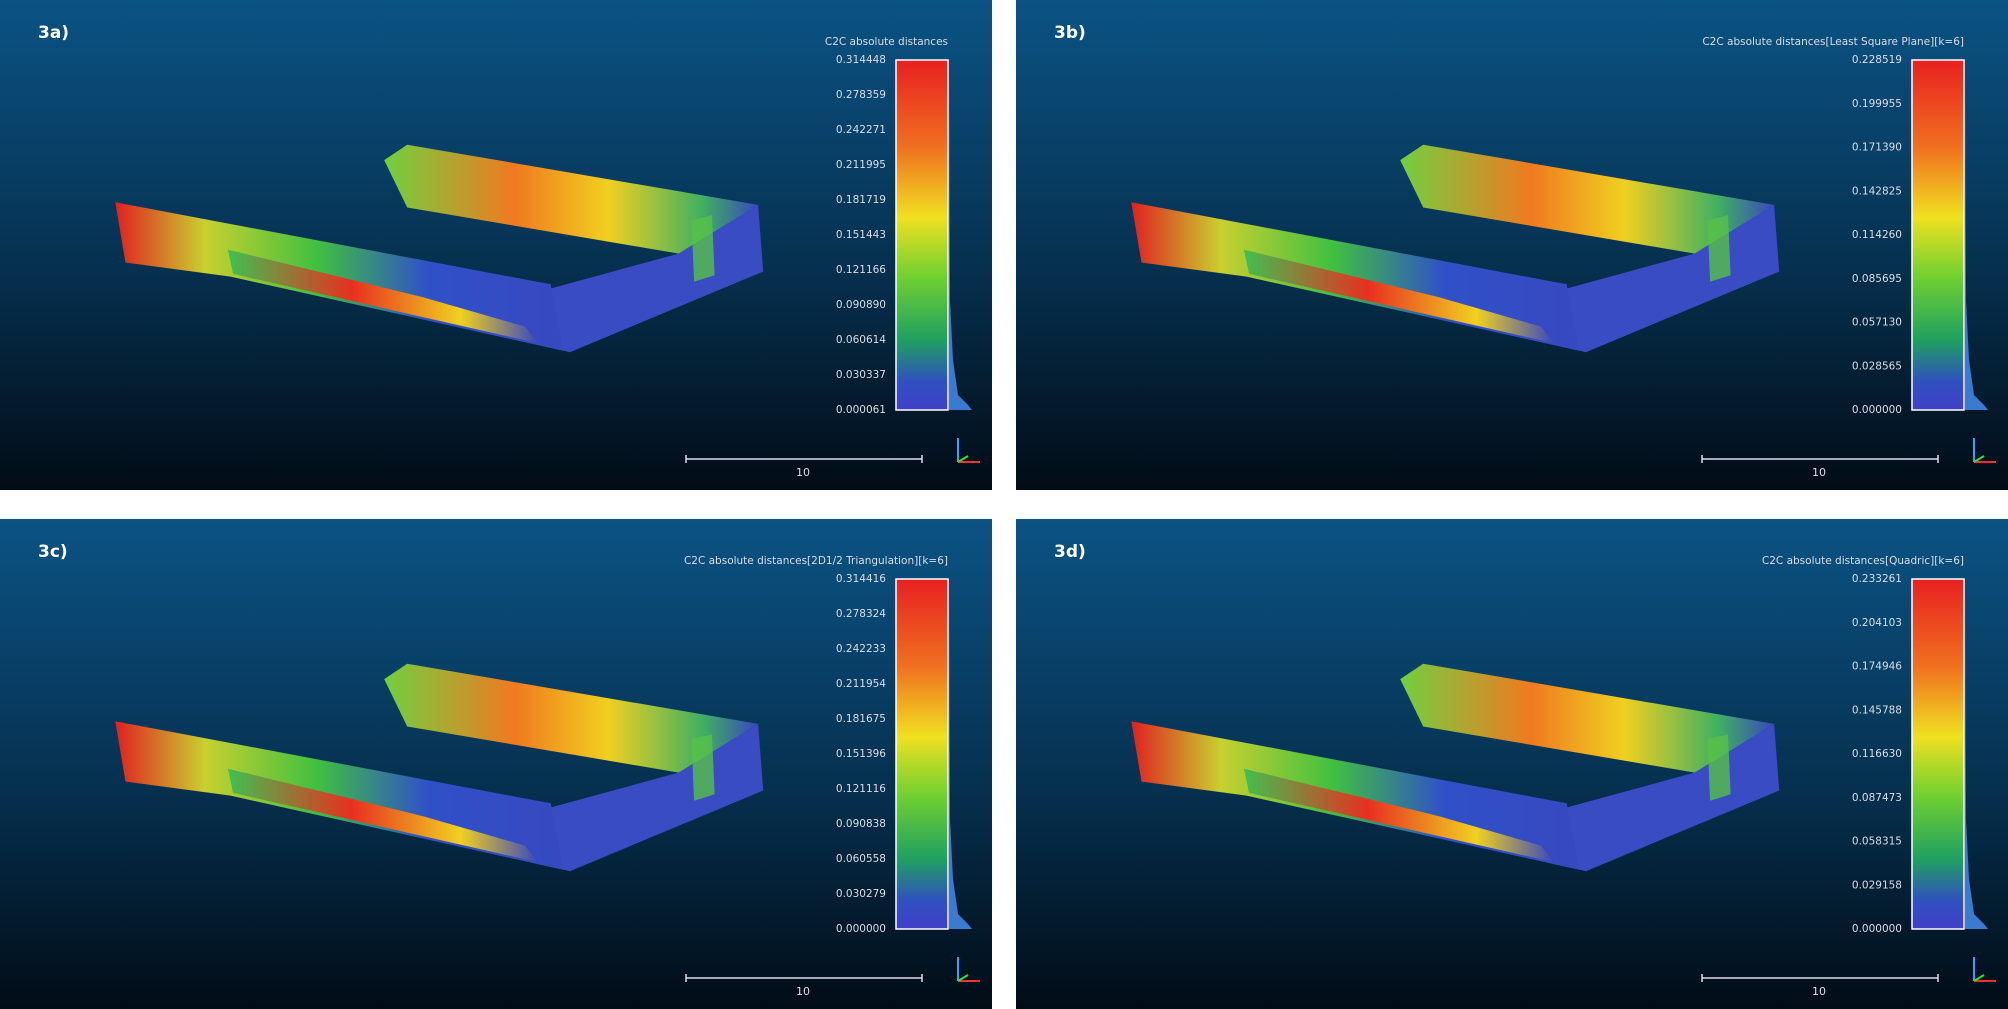 The height and width of the screenshot is (1009, 2008). What do you see at coordinates (1070, 552) in the screenshot?
I see `panel-label: 3d)` at bounding box center [1070, 552].